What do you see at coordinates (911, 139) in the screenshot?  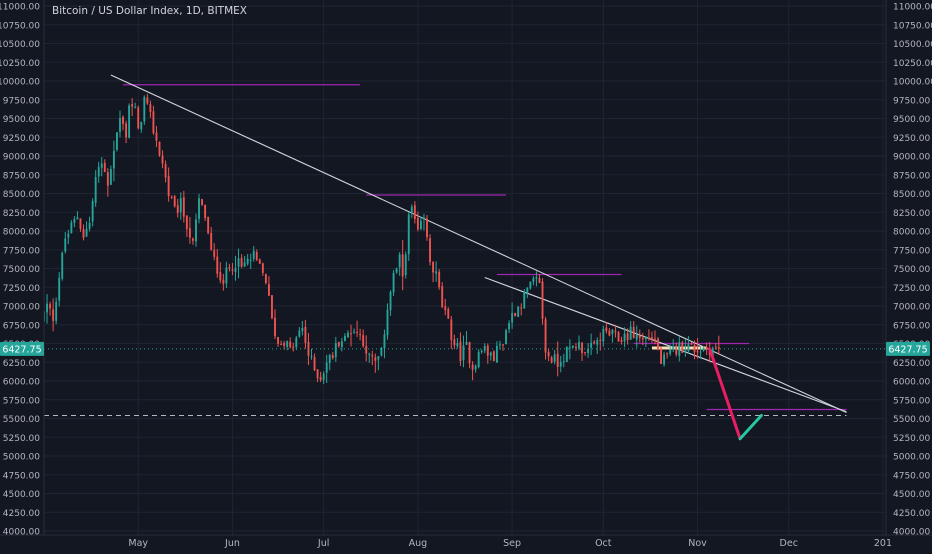 I see `y-tick-label-right: 9250.00` at bounding box center [911, 139].